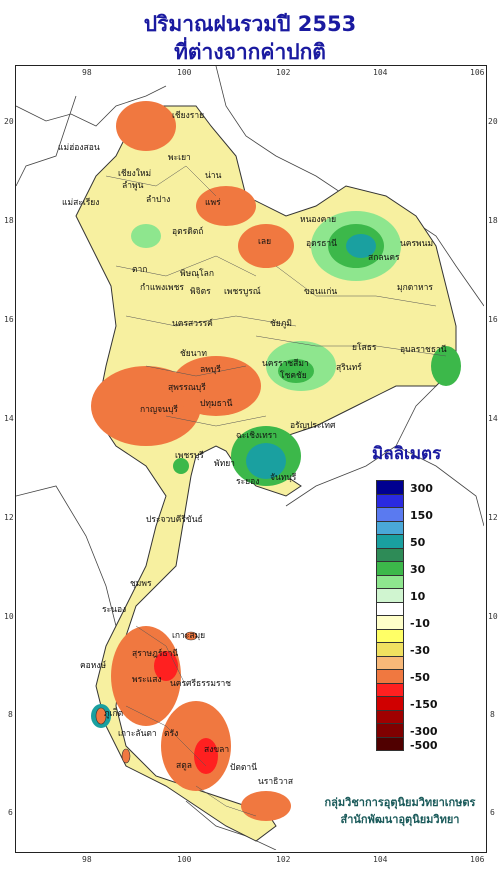  I want to click on place-label: ปัตตานี, so click(244, 768).